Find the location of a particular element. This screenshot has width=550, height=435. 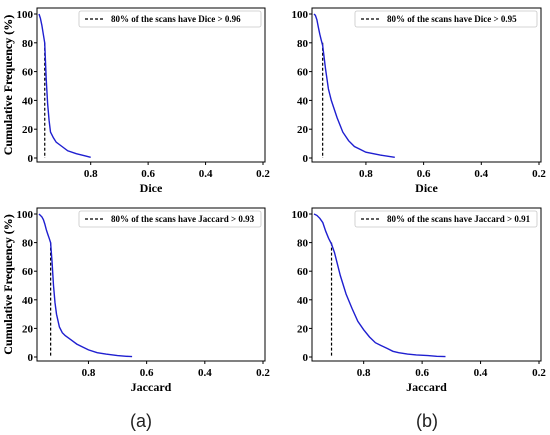

legend: 80% of the scans have Dice > 0.95 is located at coordinates (446, 19).